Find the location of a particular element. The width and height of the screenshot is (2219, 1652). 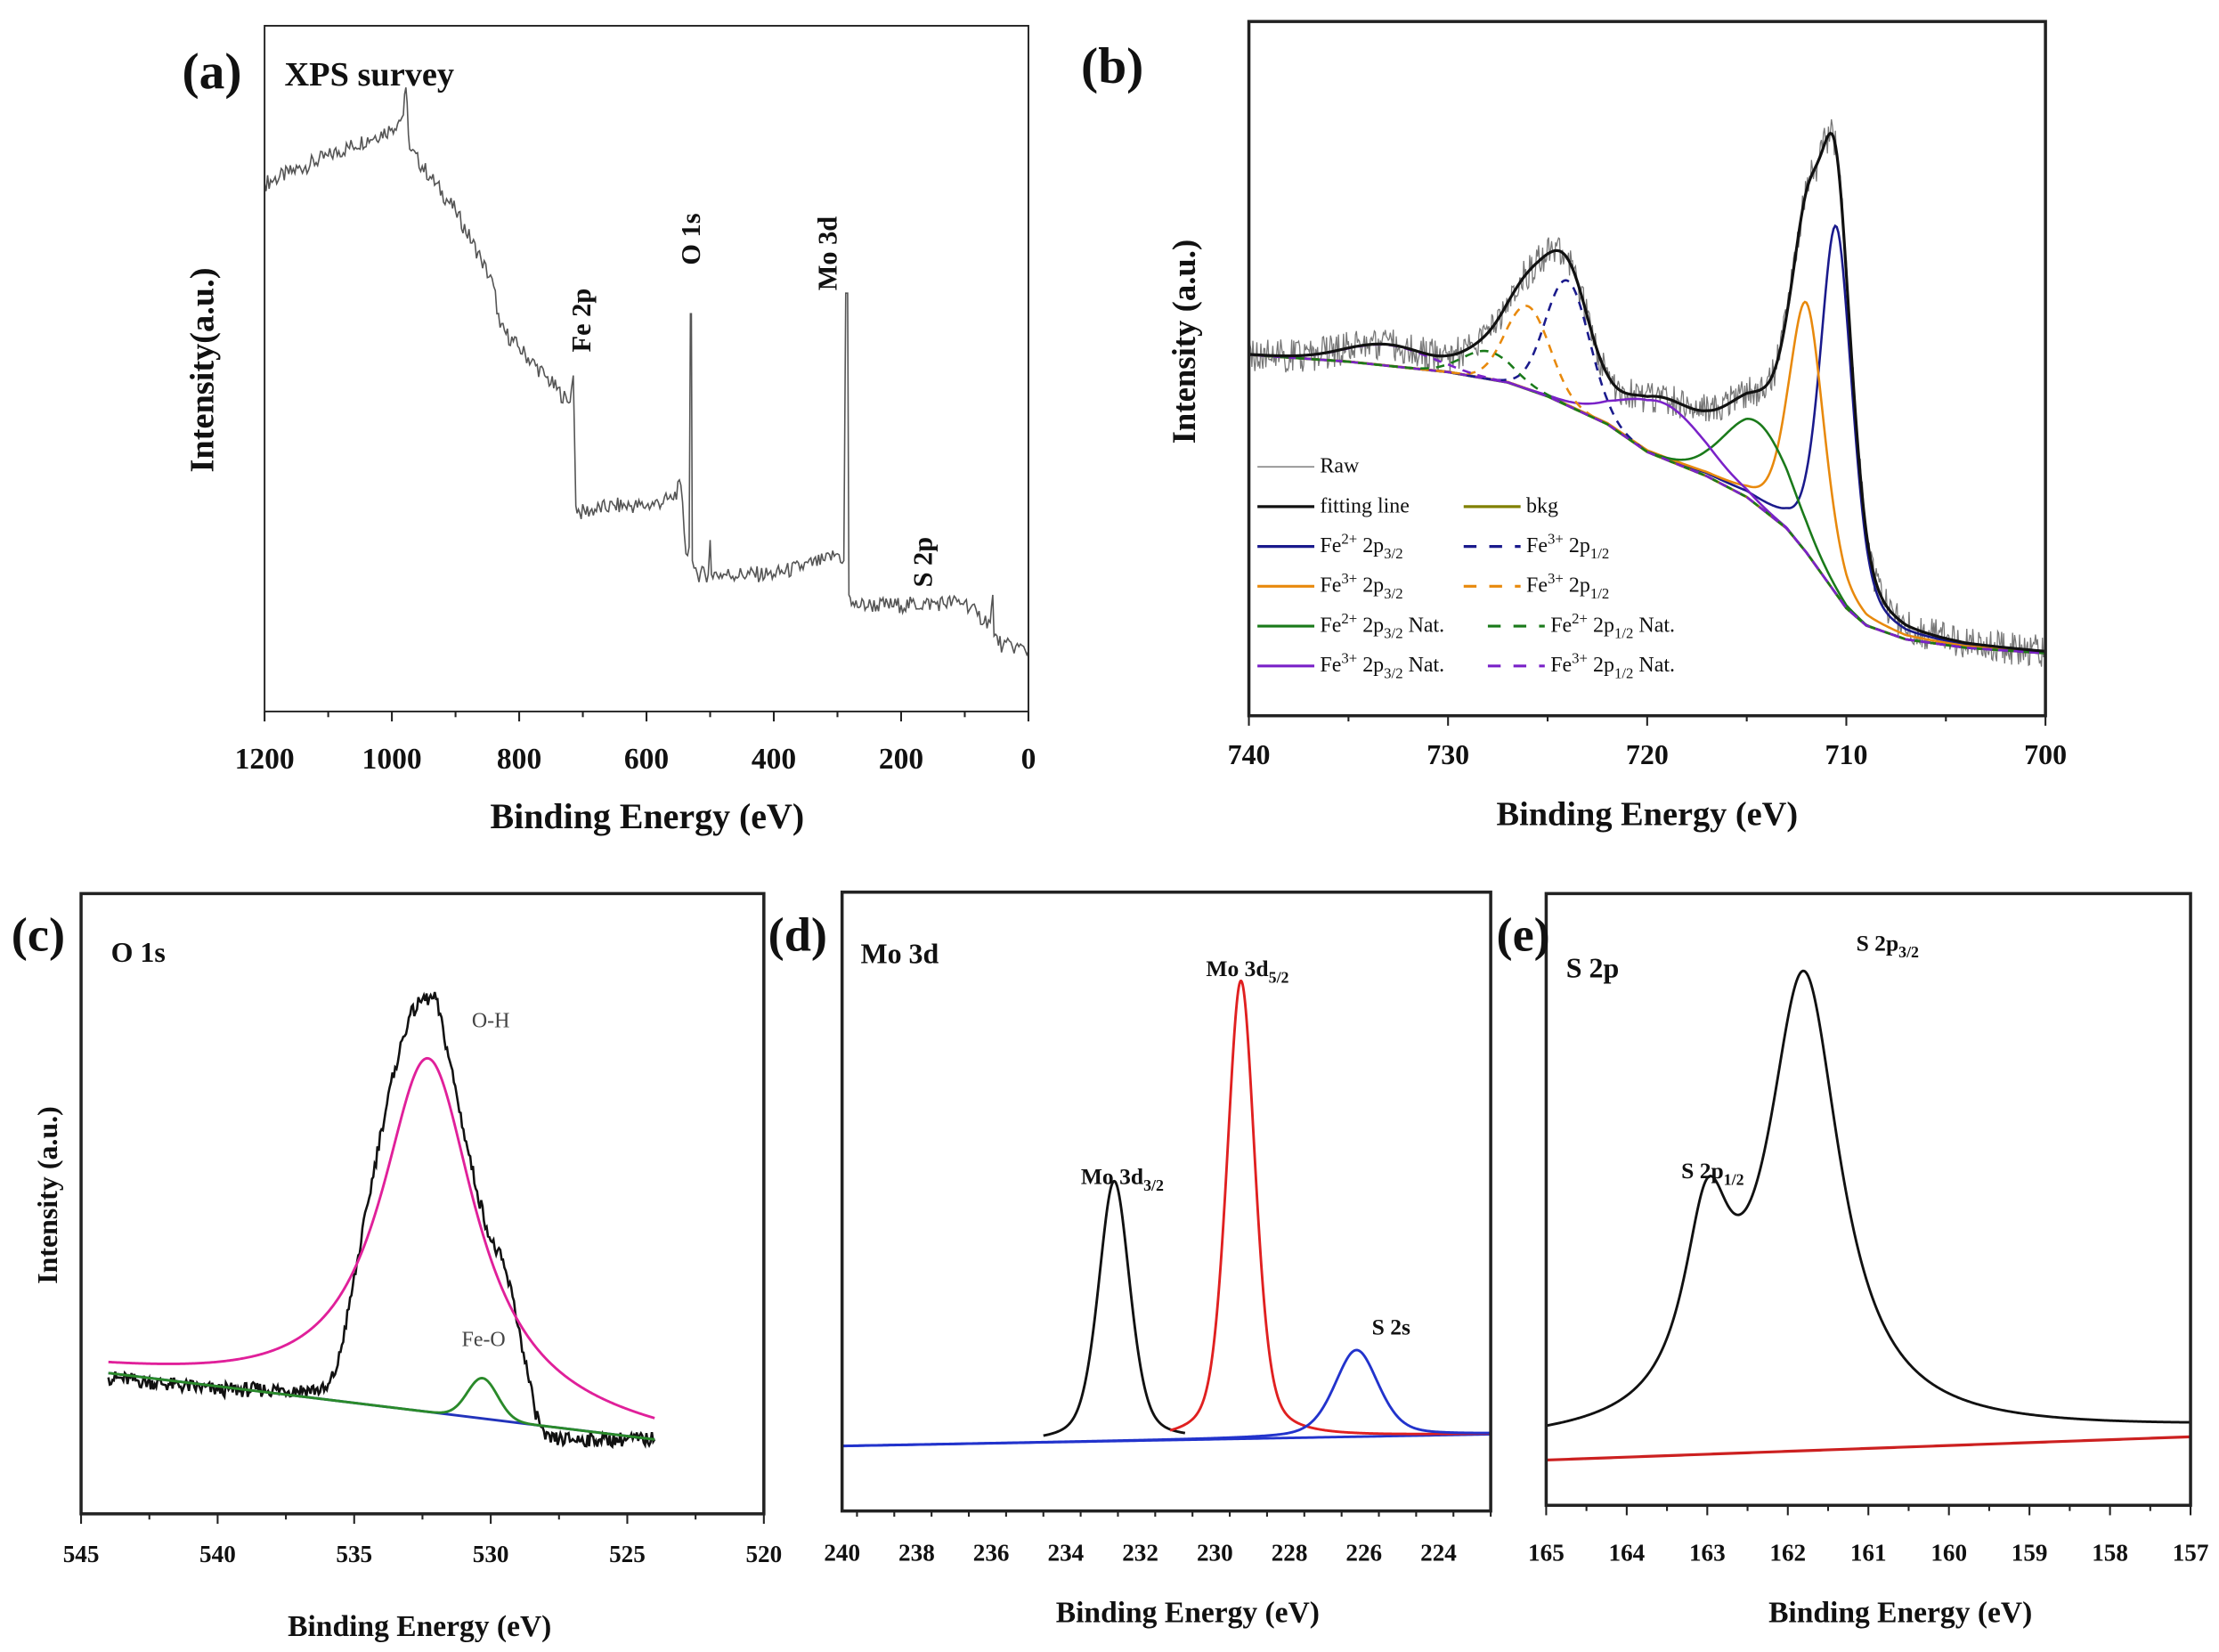

x-tick-label: 157 is located at coordinates (2191, 1553).